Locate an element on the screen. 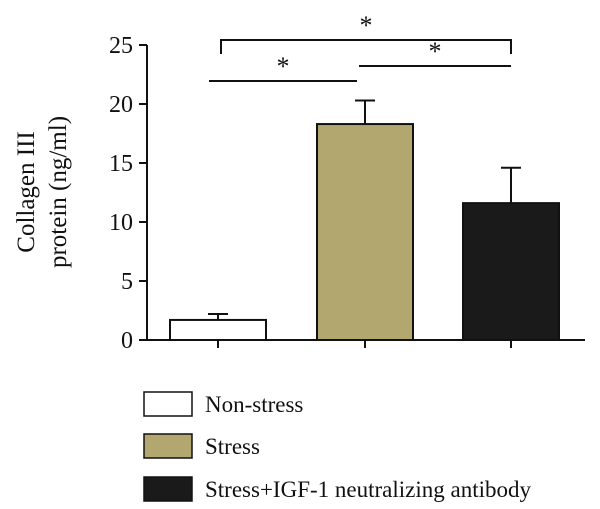 The image size is (600, 509). significance-bracket is located at coordinates (366, 46).